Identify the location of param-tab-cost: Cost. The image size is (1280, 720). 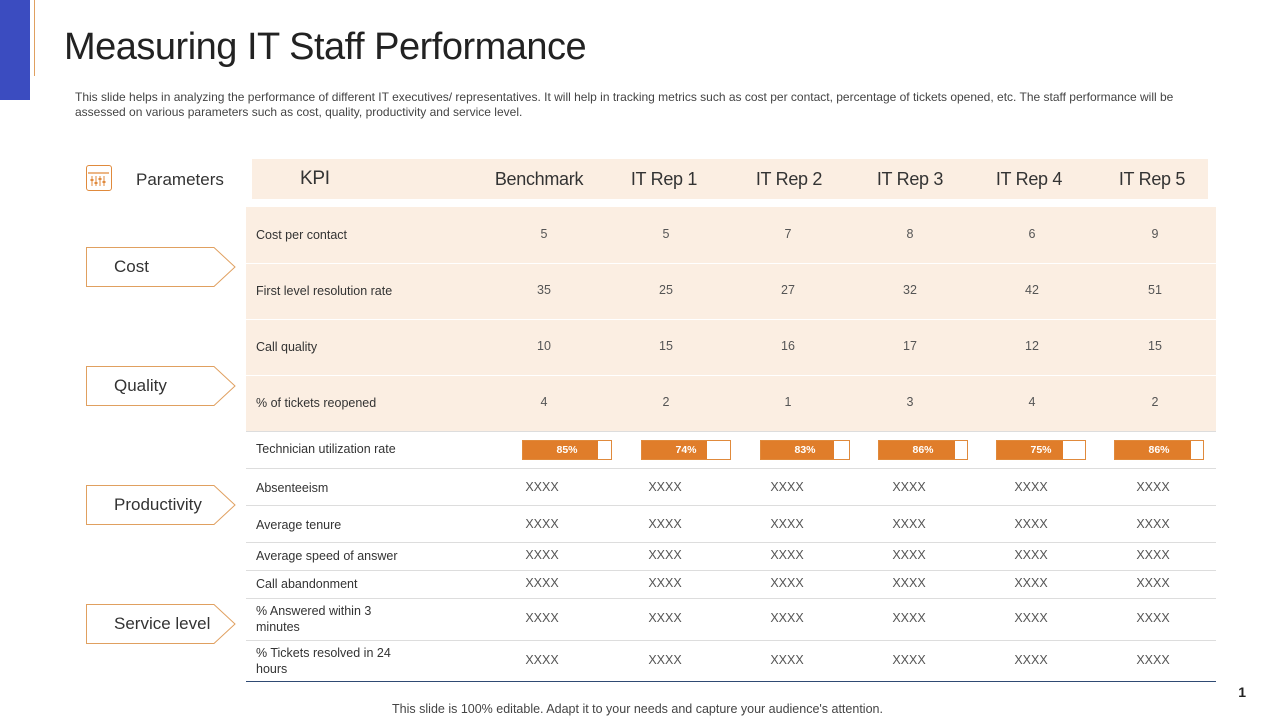
(161, 267).